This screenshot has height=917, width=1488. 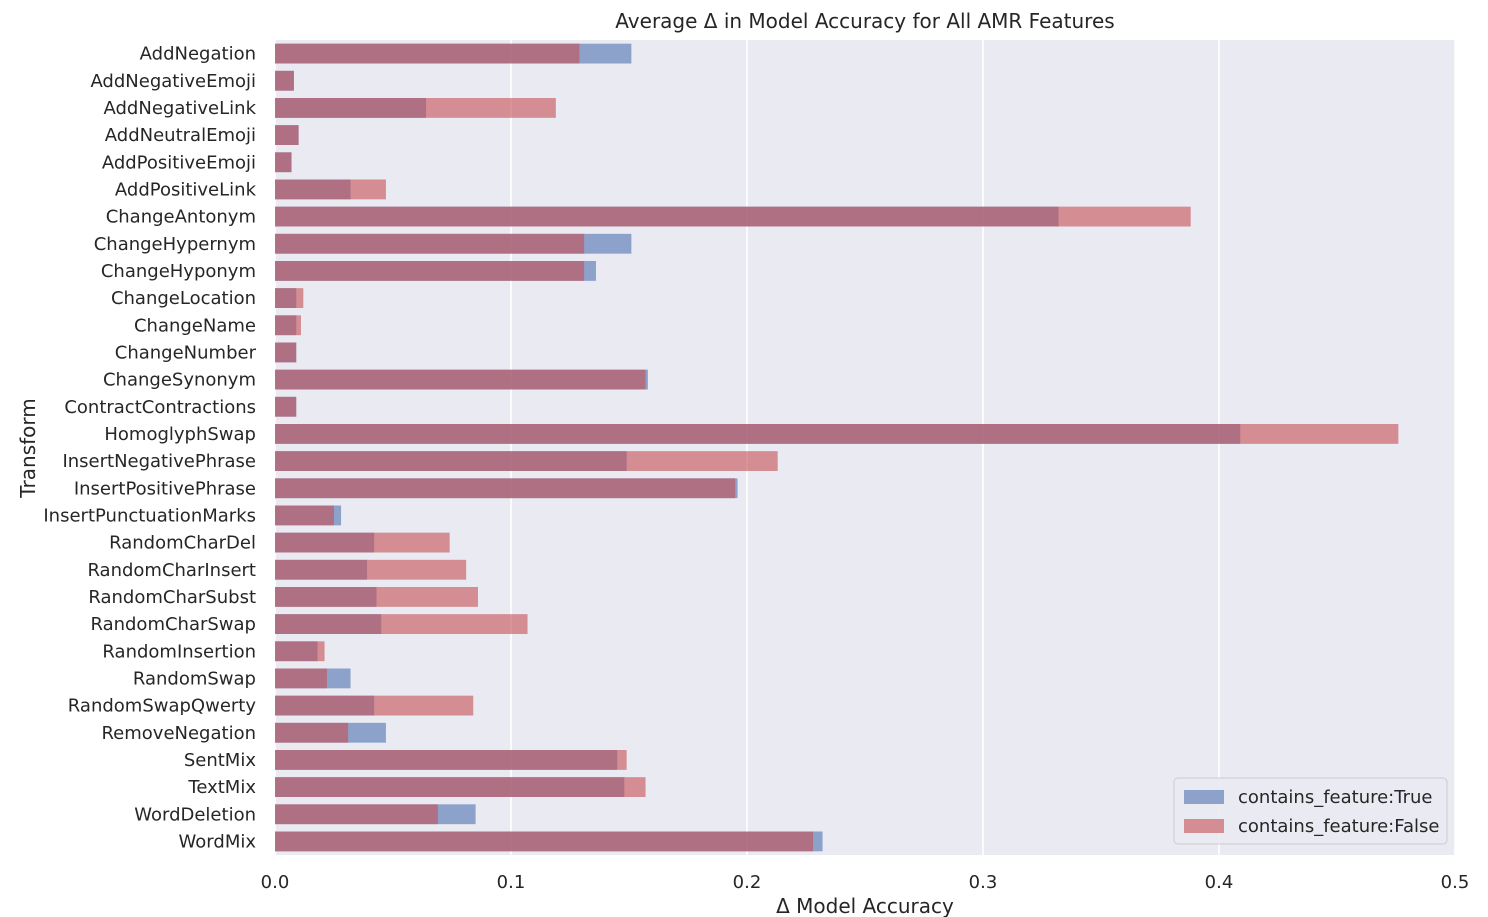 What do you see at coordinates (1204, 797) in the screenshot?
I see `legend-swatch-true` at bounding box center [1204, 797].